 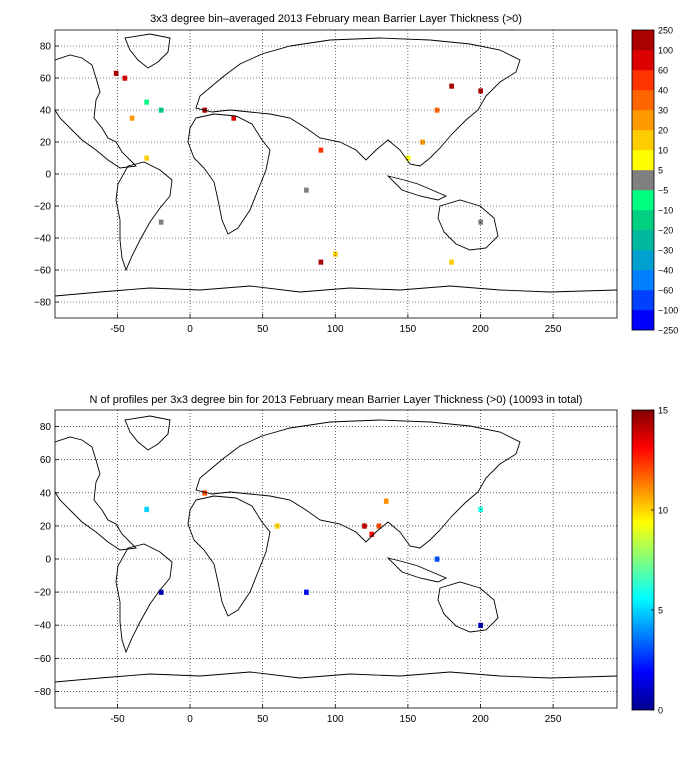 I want to click on coast-indonesia, so click(x=417, y=570).